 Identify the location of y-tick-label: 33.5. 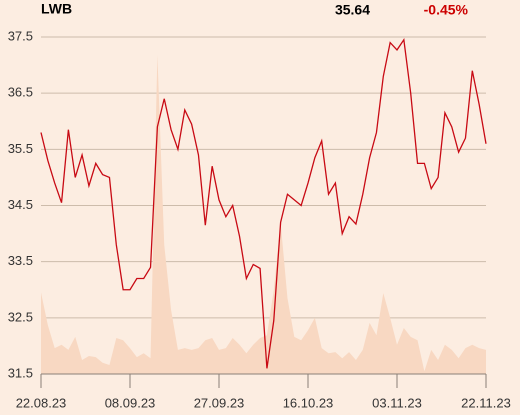
(20, 260).